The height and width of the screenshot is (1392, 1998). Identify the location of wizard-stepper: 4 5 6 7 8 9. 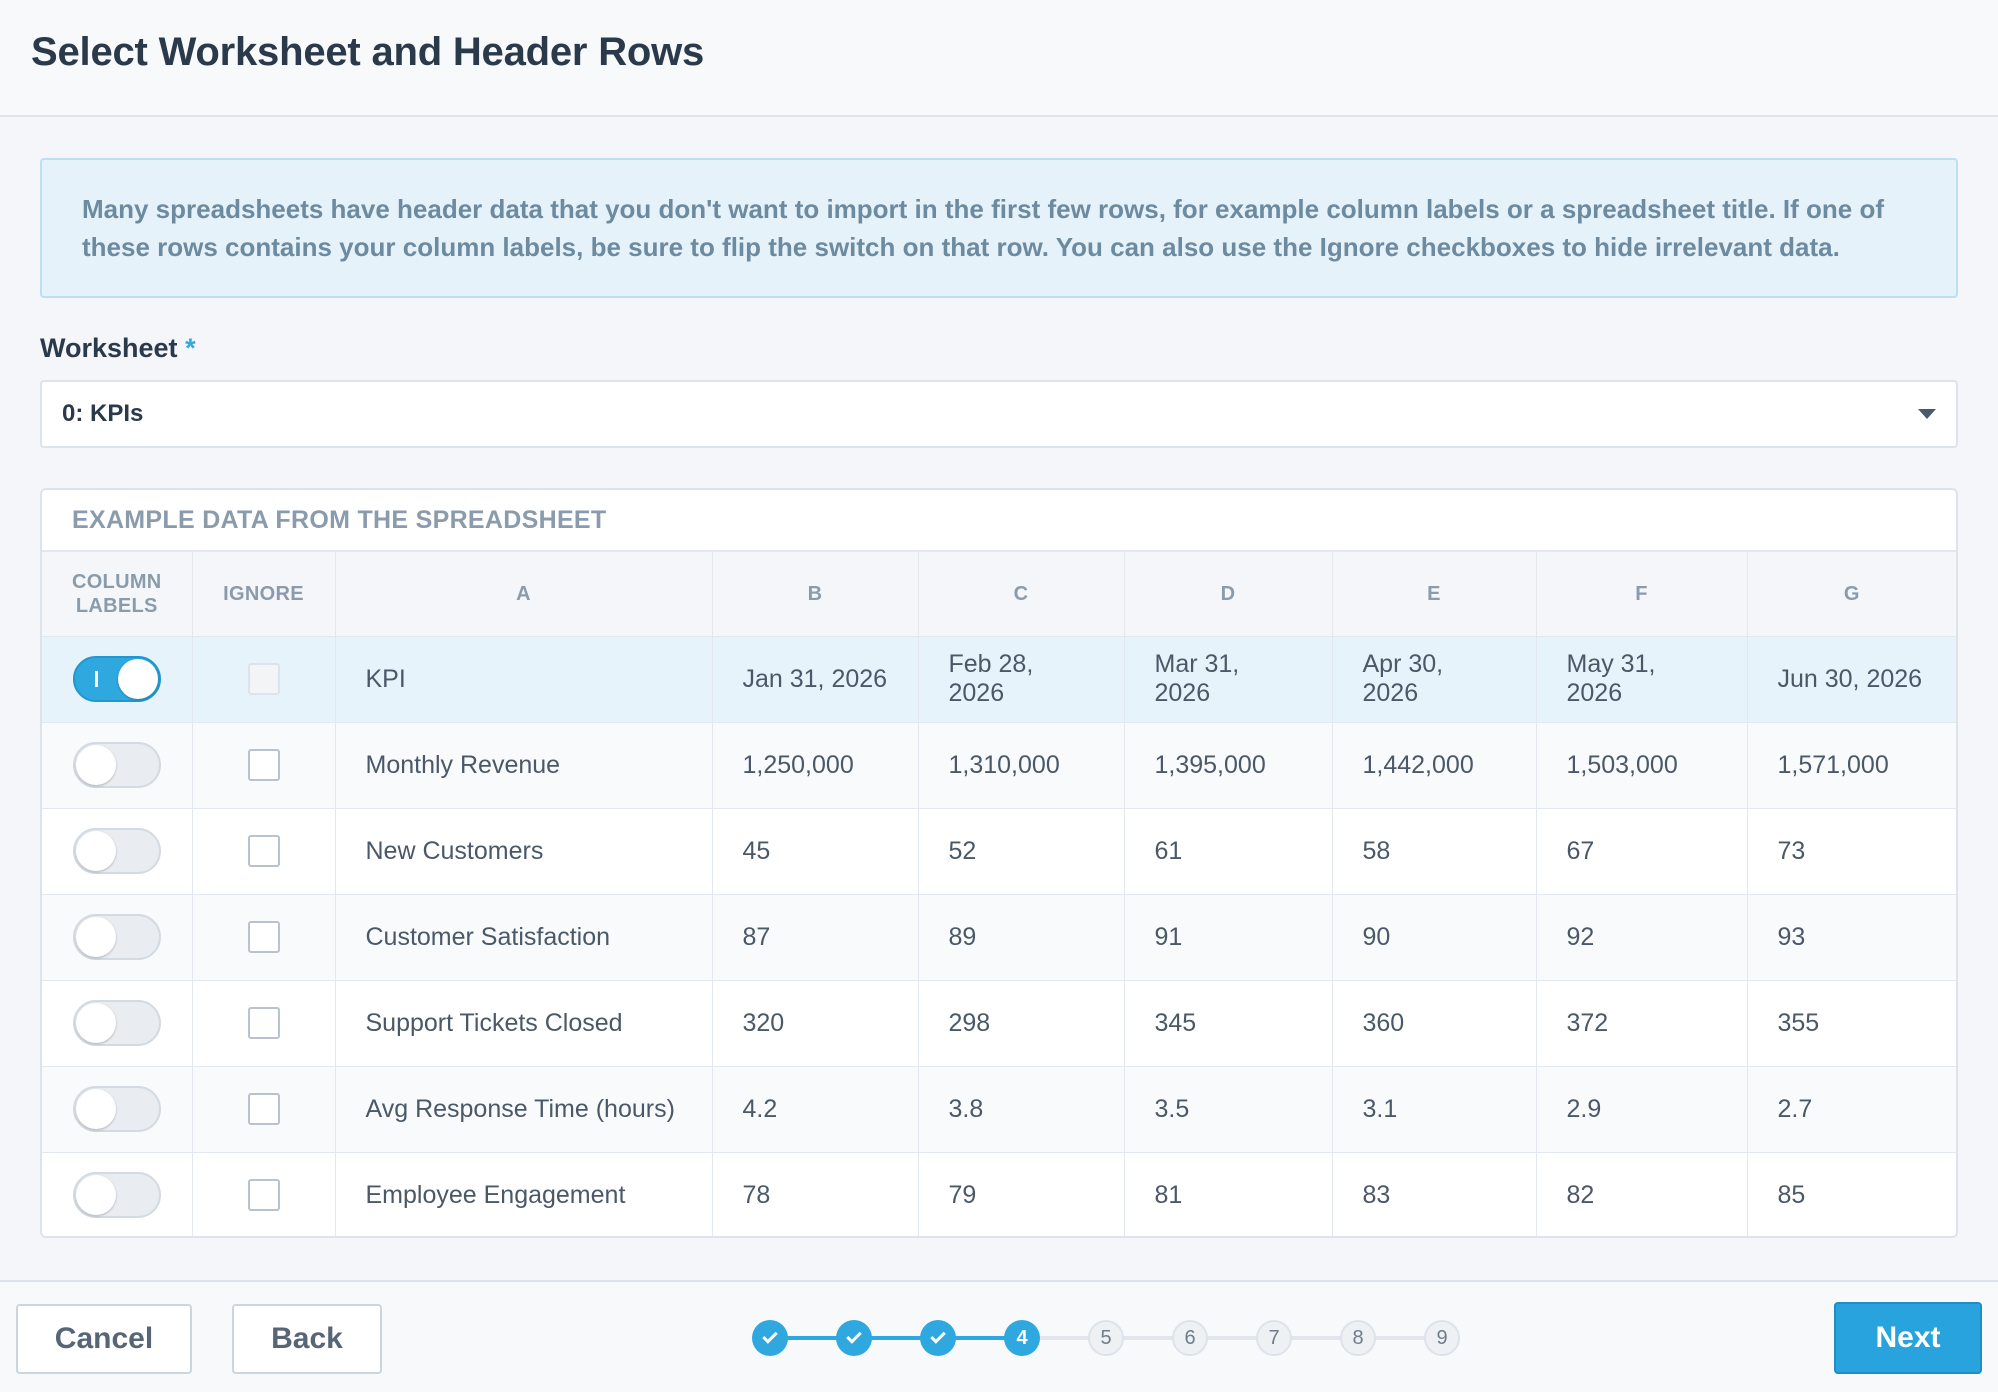
(1108, 1338).